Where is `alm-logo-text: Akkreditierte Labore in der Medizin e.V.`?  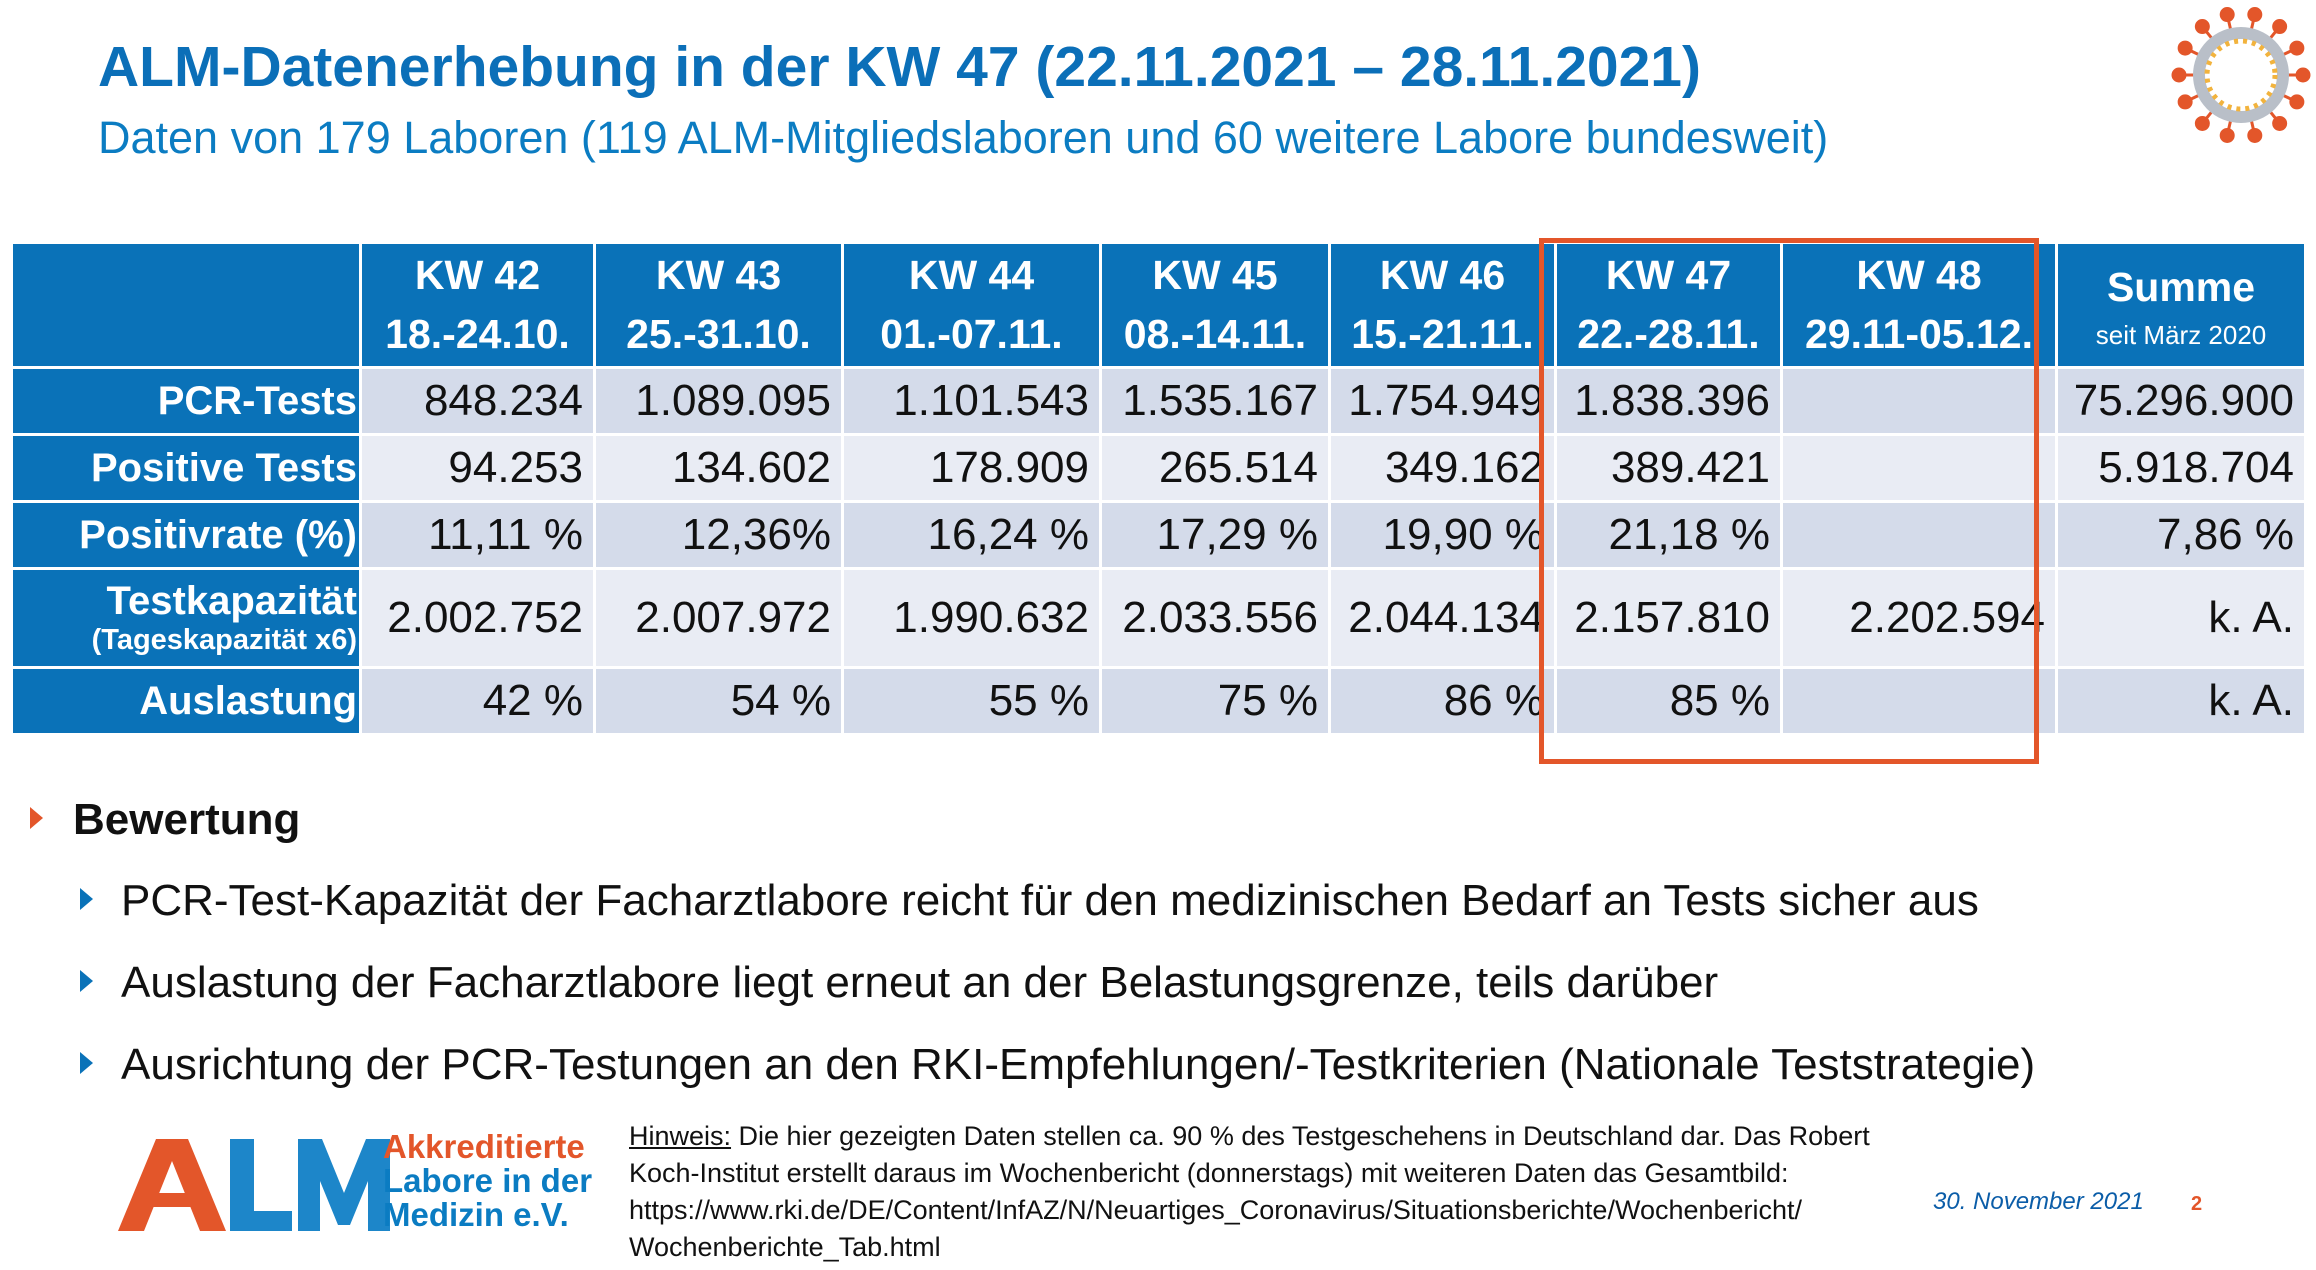 alm-logo-text: Akkreditierte Labore in der Medizin e.V. is located at coordinates (488, 1180).